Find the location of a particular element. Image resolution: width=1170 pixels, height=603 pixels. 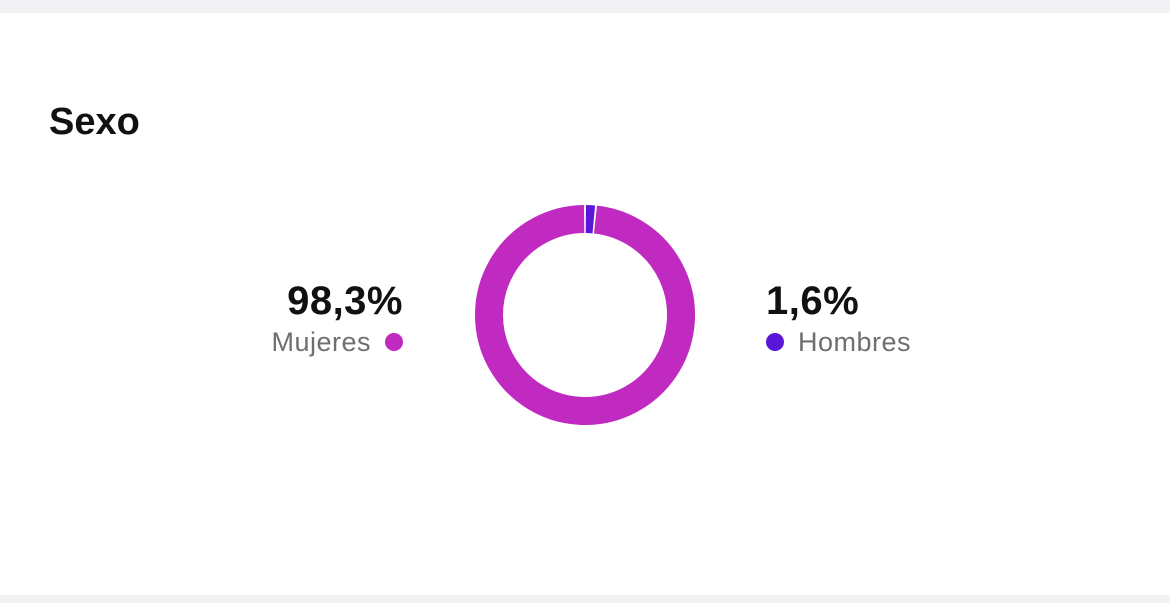

stat-hombres: 1,6% Hombres is located at coordinates (838, 318).